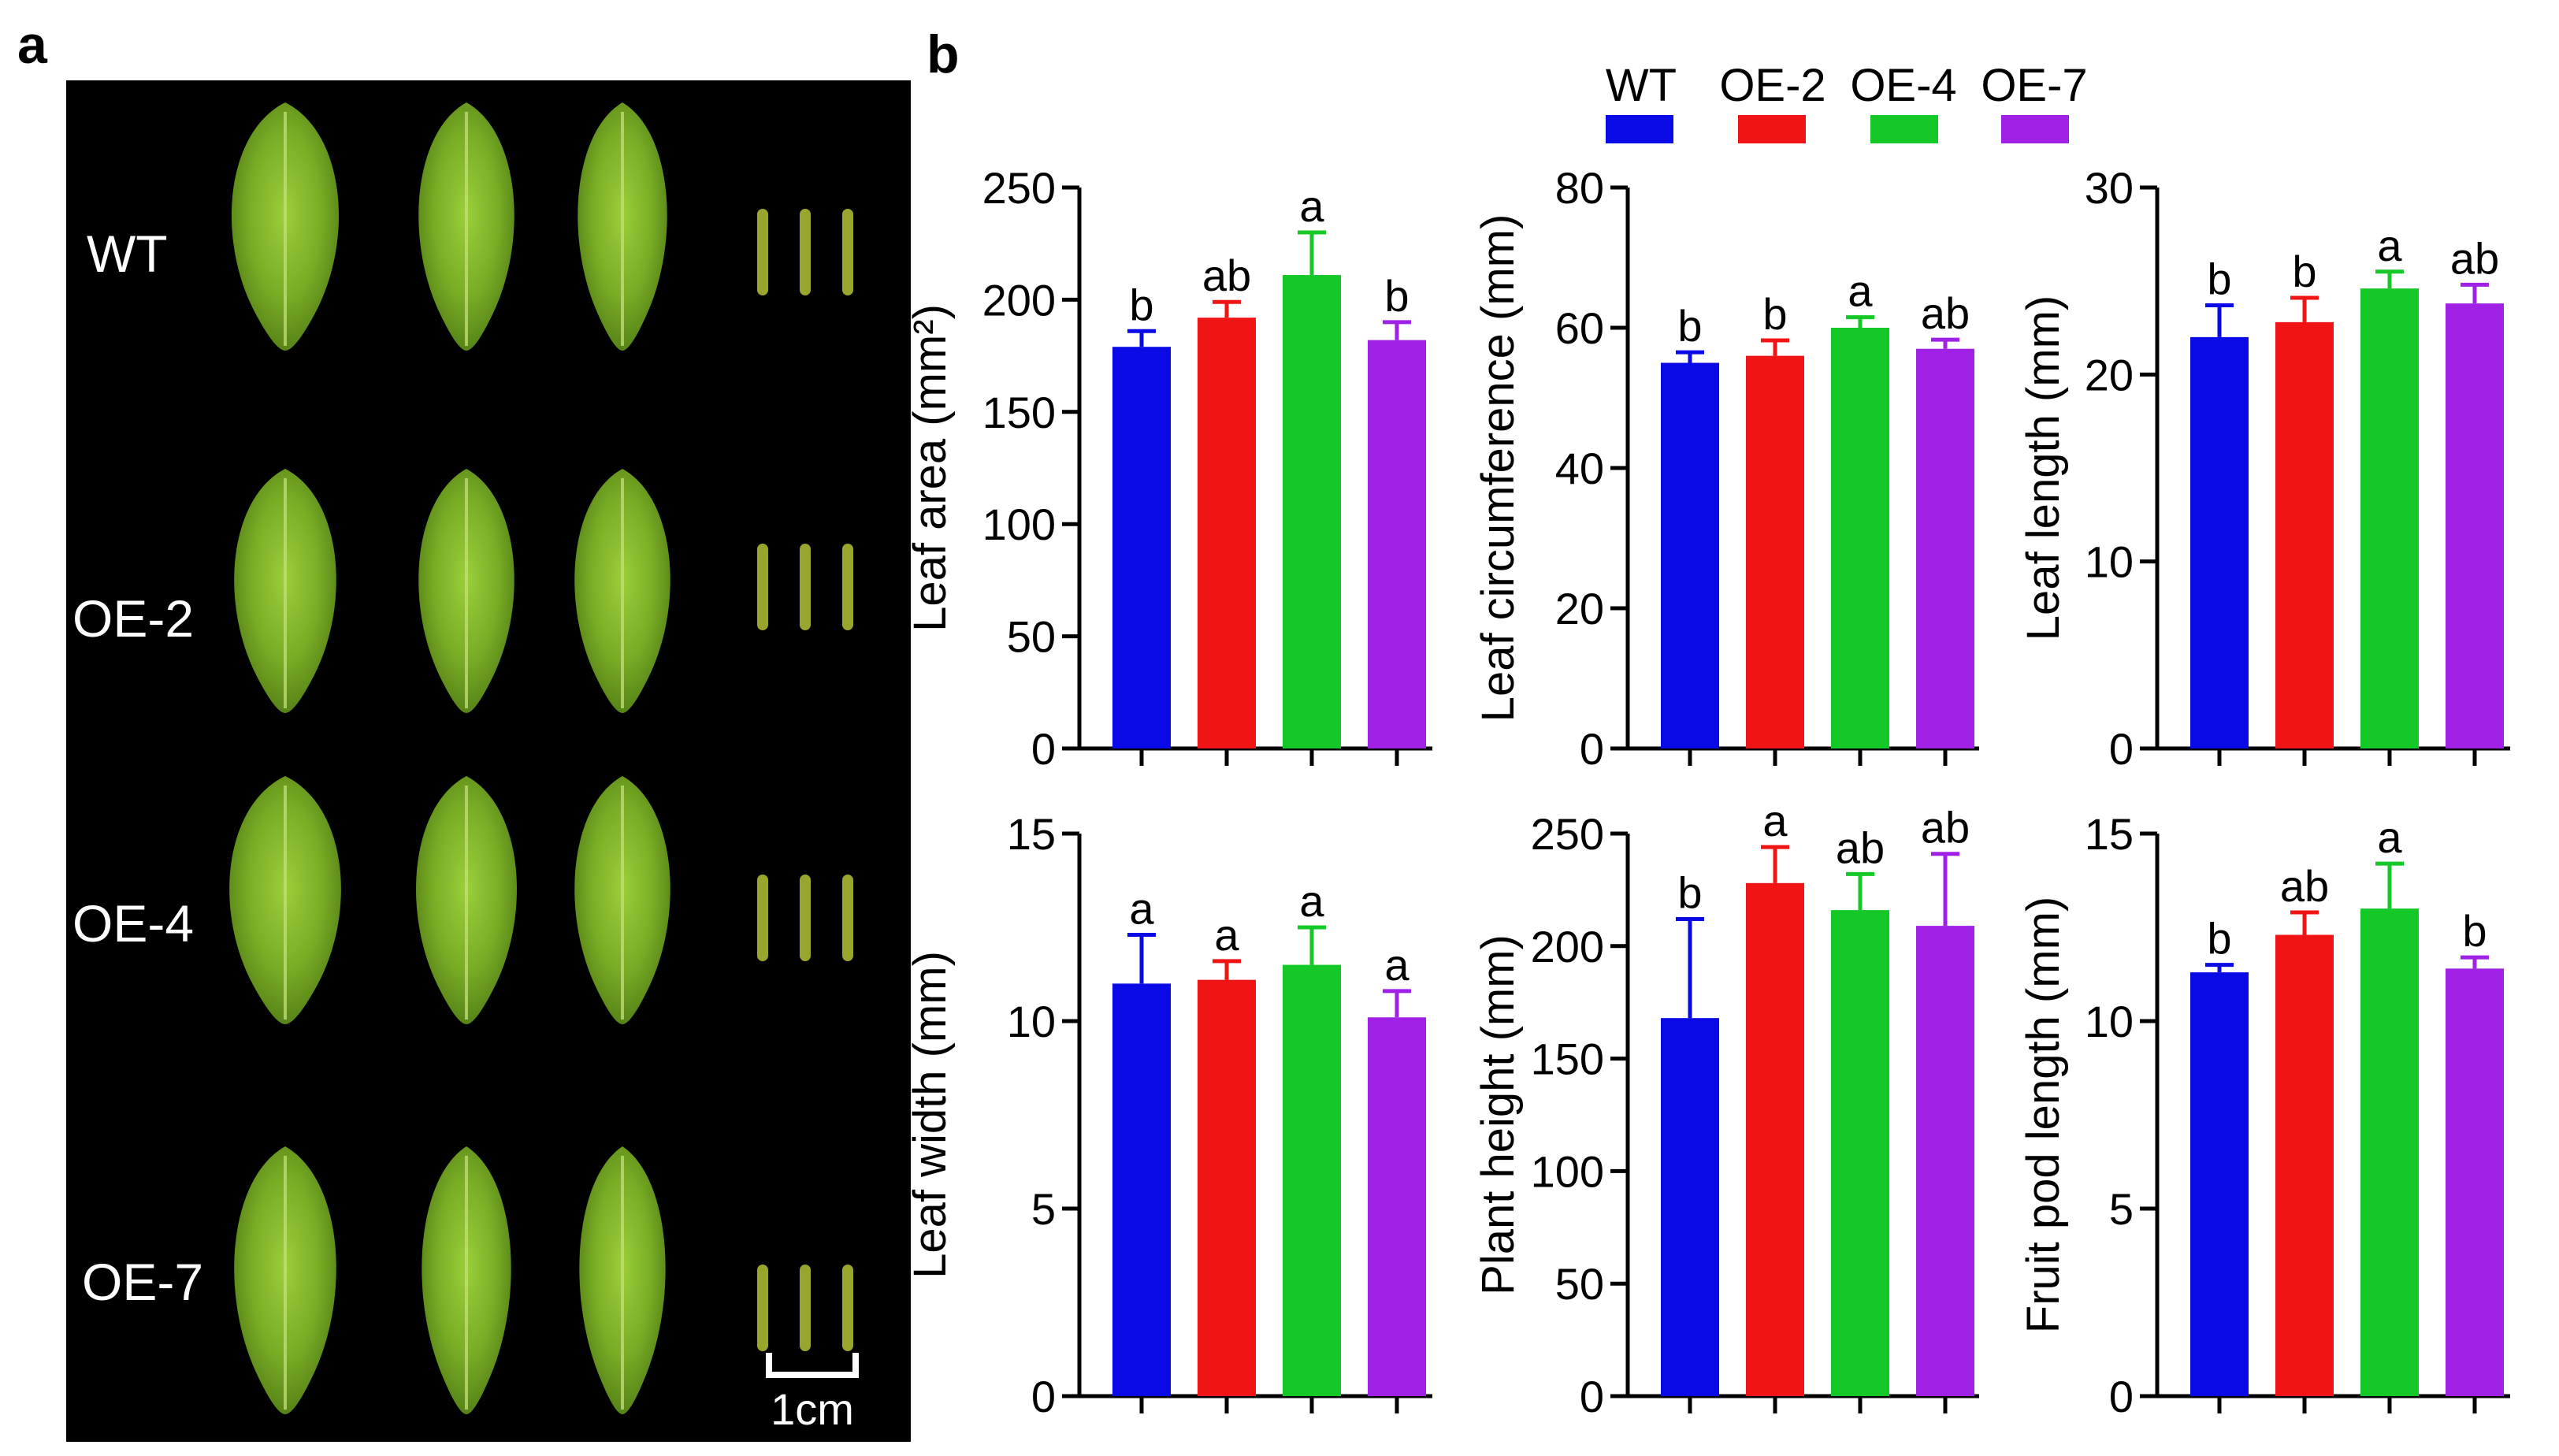  I want to click on fruit-pods, so click(805, 780).